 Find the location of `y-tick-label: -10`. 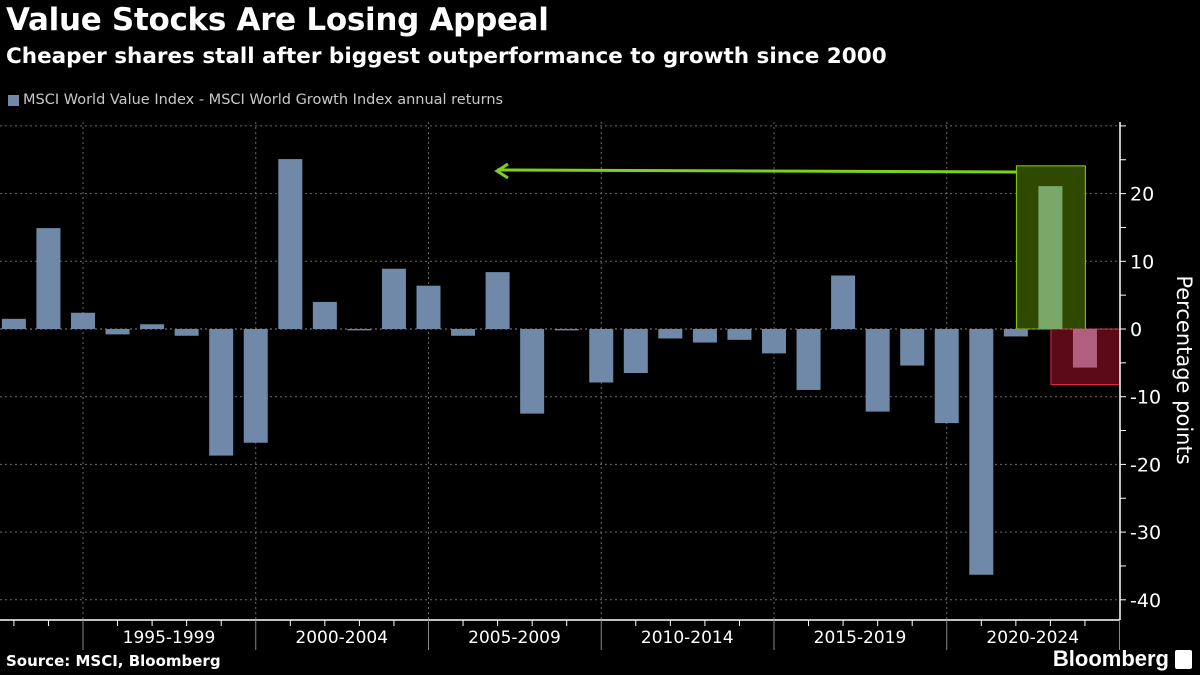

y-tick-label: -10 is located at coordinates (1145, 398).